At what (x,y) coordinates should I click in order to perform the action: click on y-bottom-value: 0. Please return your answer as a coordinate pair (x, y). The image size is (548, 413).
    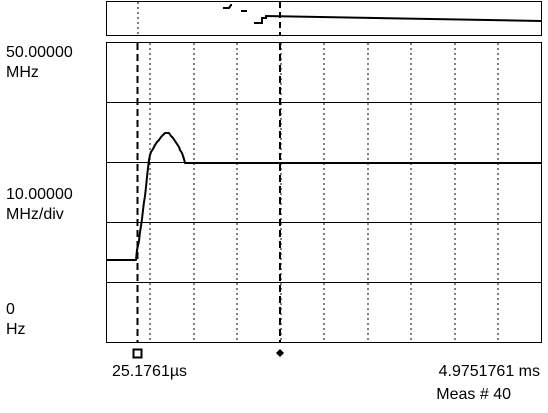
    Looking at the image, I should click on (10, 309).